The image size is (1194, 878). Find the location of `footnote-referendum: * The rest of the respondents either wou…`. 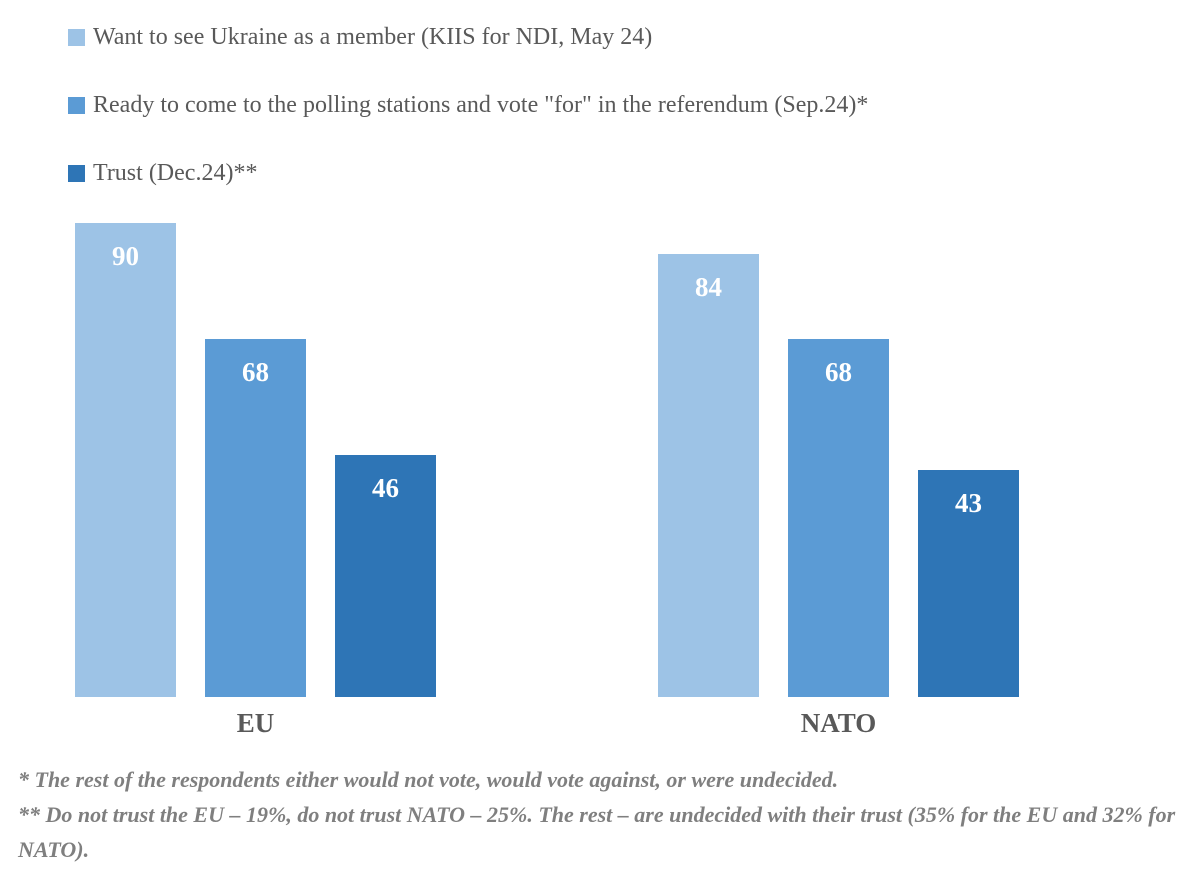

footnote-referendum: * The rest of the respondents either wou… is located at coordinates (428, 779).